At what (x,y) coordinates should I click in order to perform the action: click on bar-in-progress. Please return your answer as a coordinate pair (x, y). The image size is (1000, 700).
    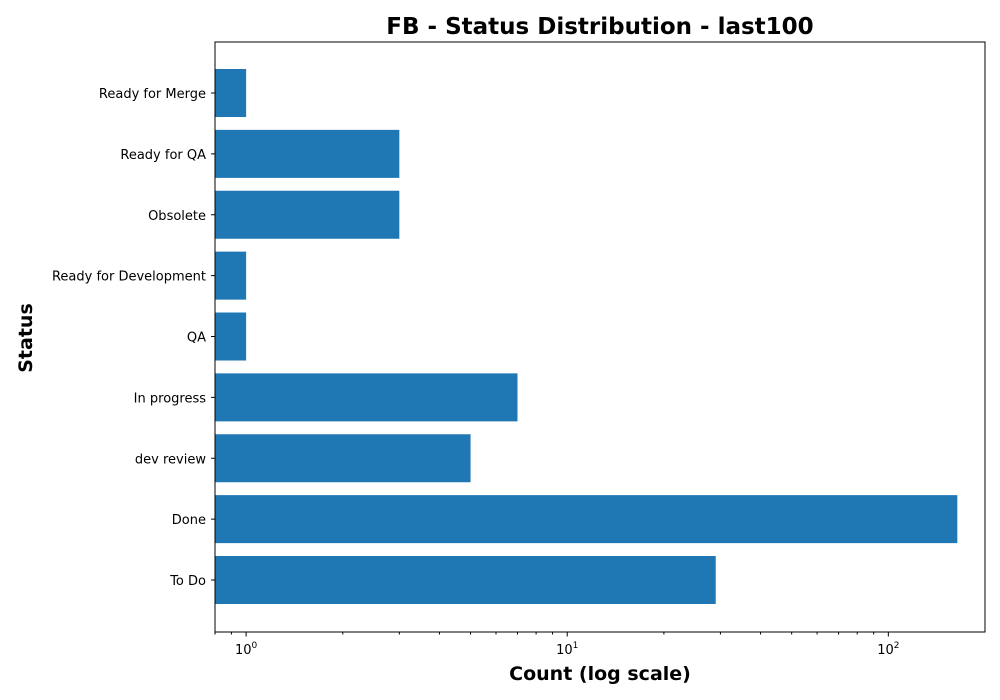
    Looking at the image, I should click on (366, 397).